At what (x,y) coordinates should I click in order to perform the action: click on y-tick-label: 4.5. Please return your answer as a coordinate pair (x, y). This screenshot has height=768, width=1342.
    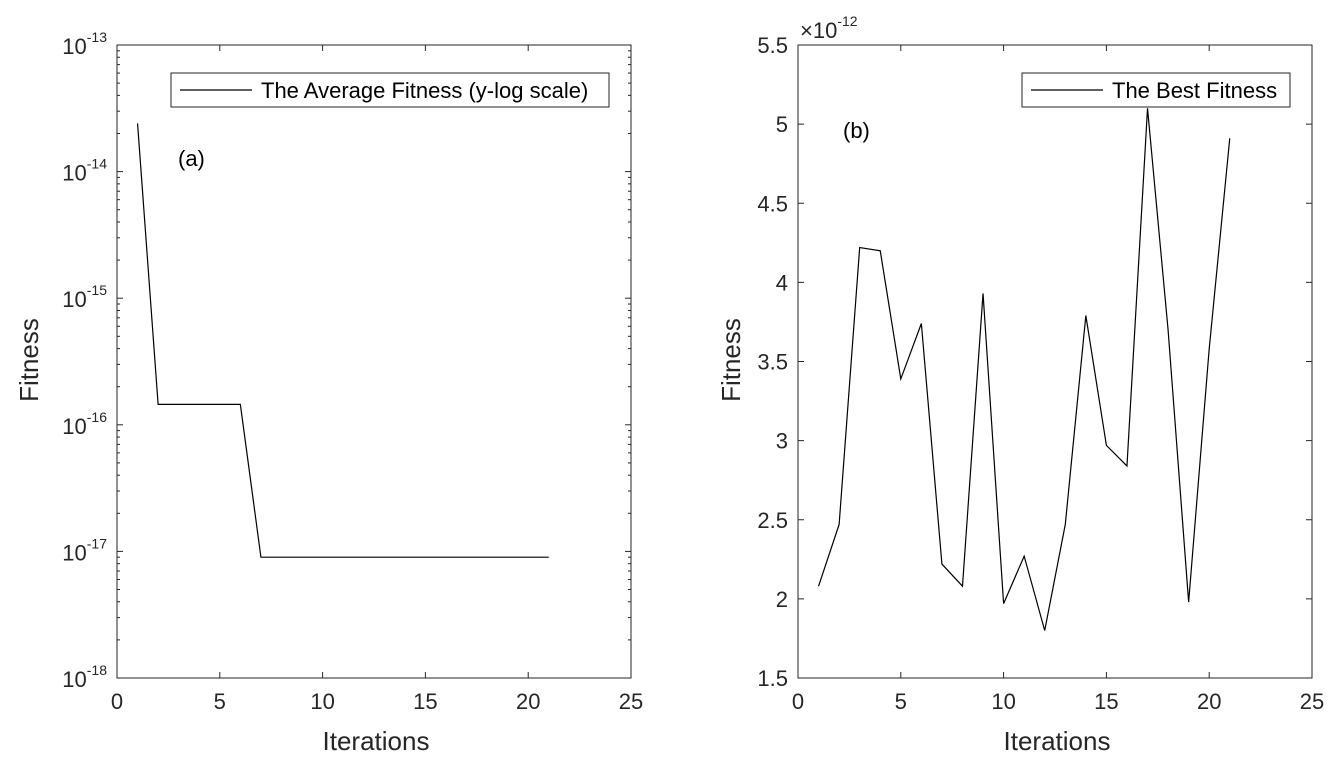
    Looking at the image, I should click on (772, 203).